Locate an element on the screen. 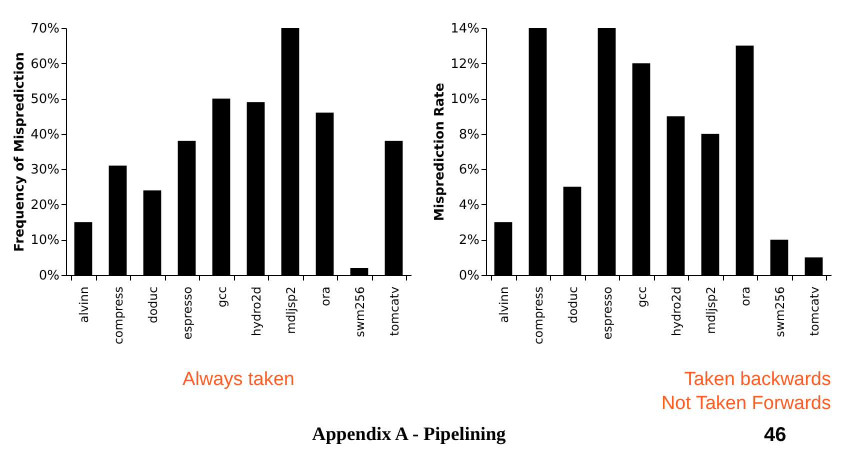  text: Taken backwards Not Taken Forwards is located at coordinates (746, 391).